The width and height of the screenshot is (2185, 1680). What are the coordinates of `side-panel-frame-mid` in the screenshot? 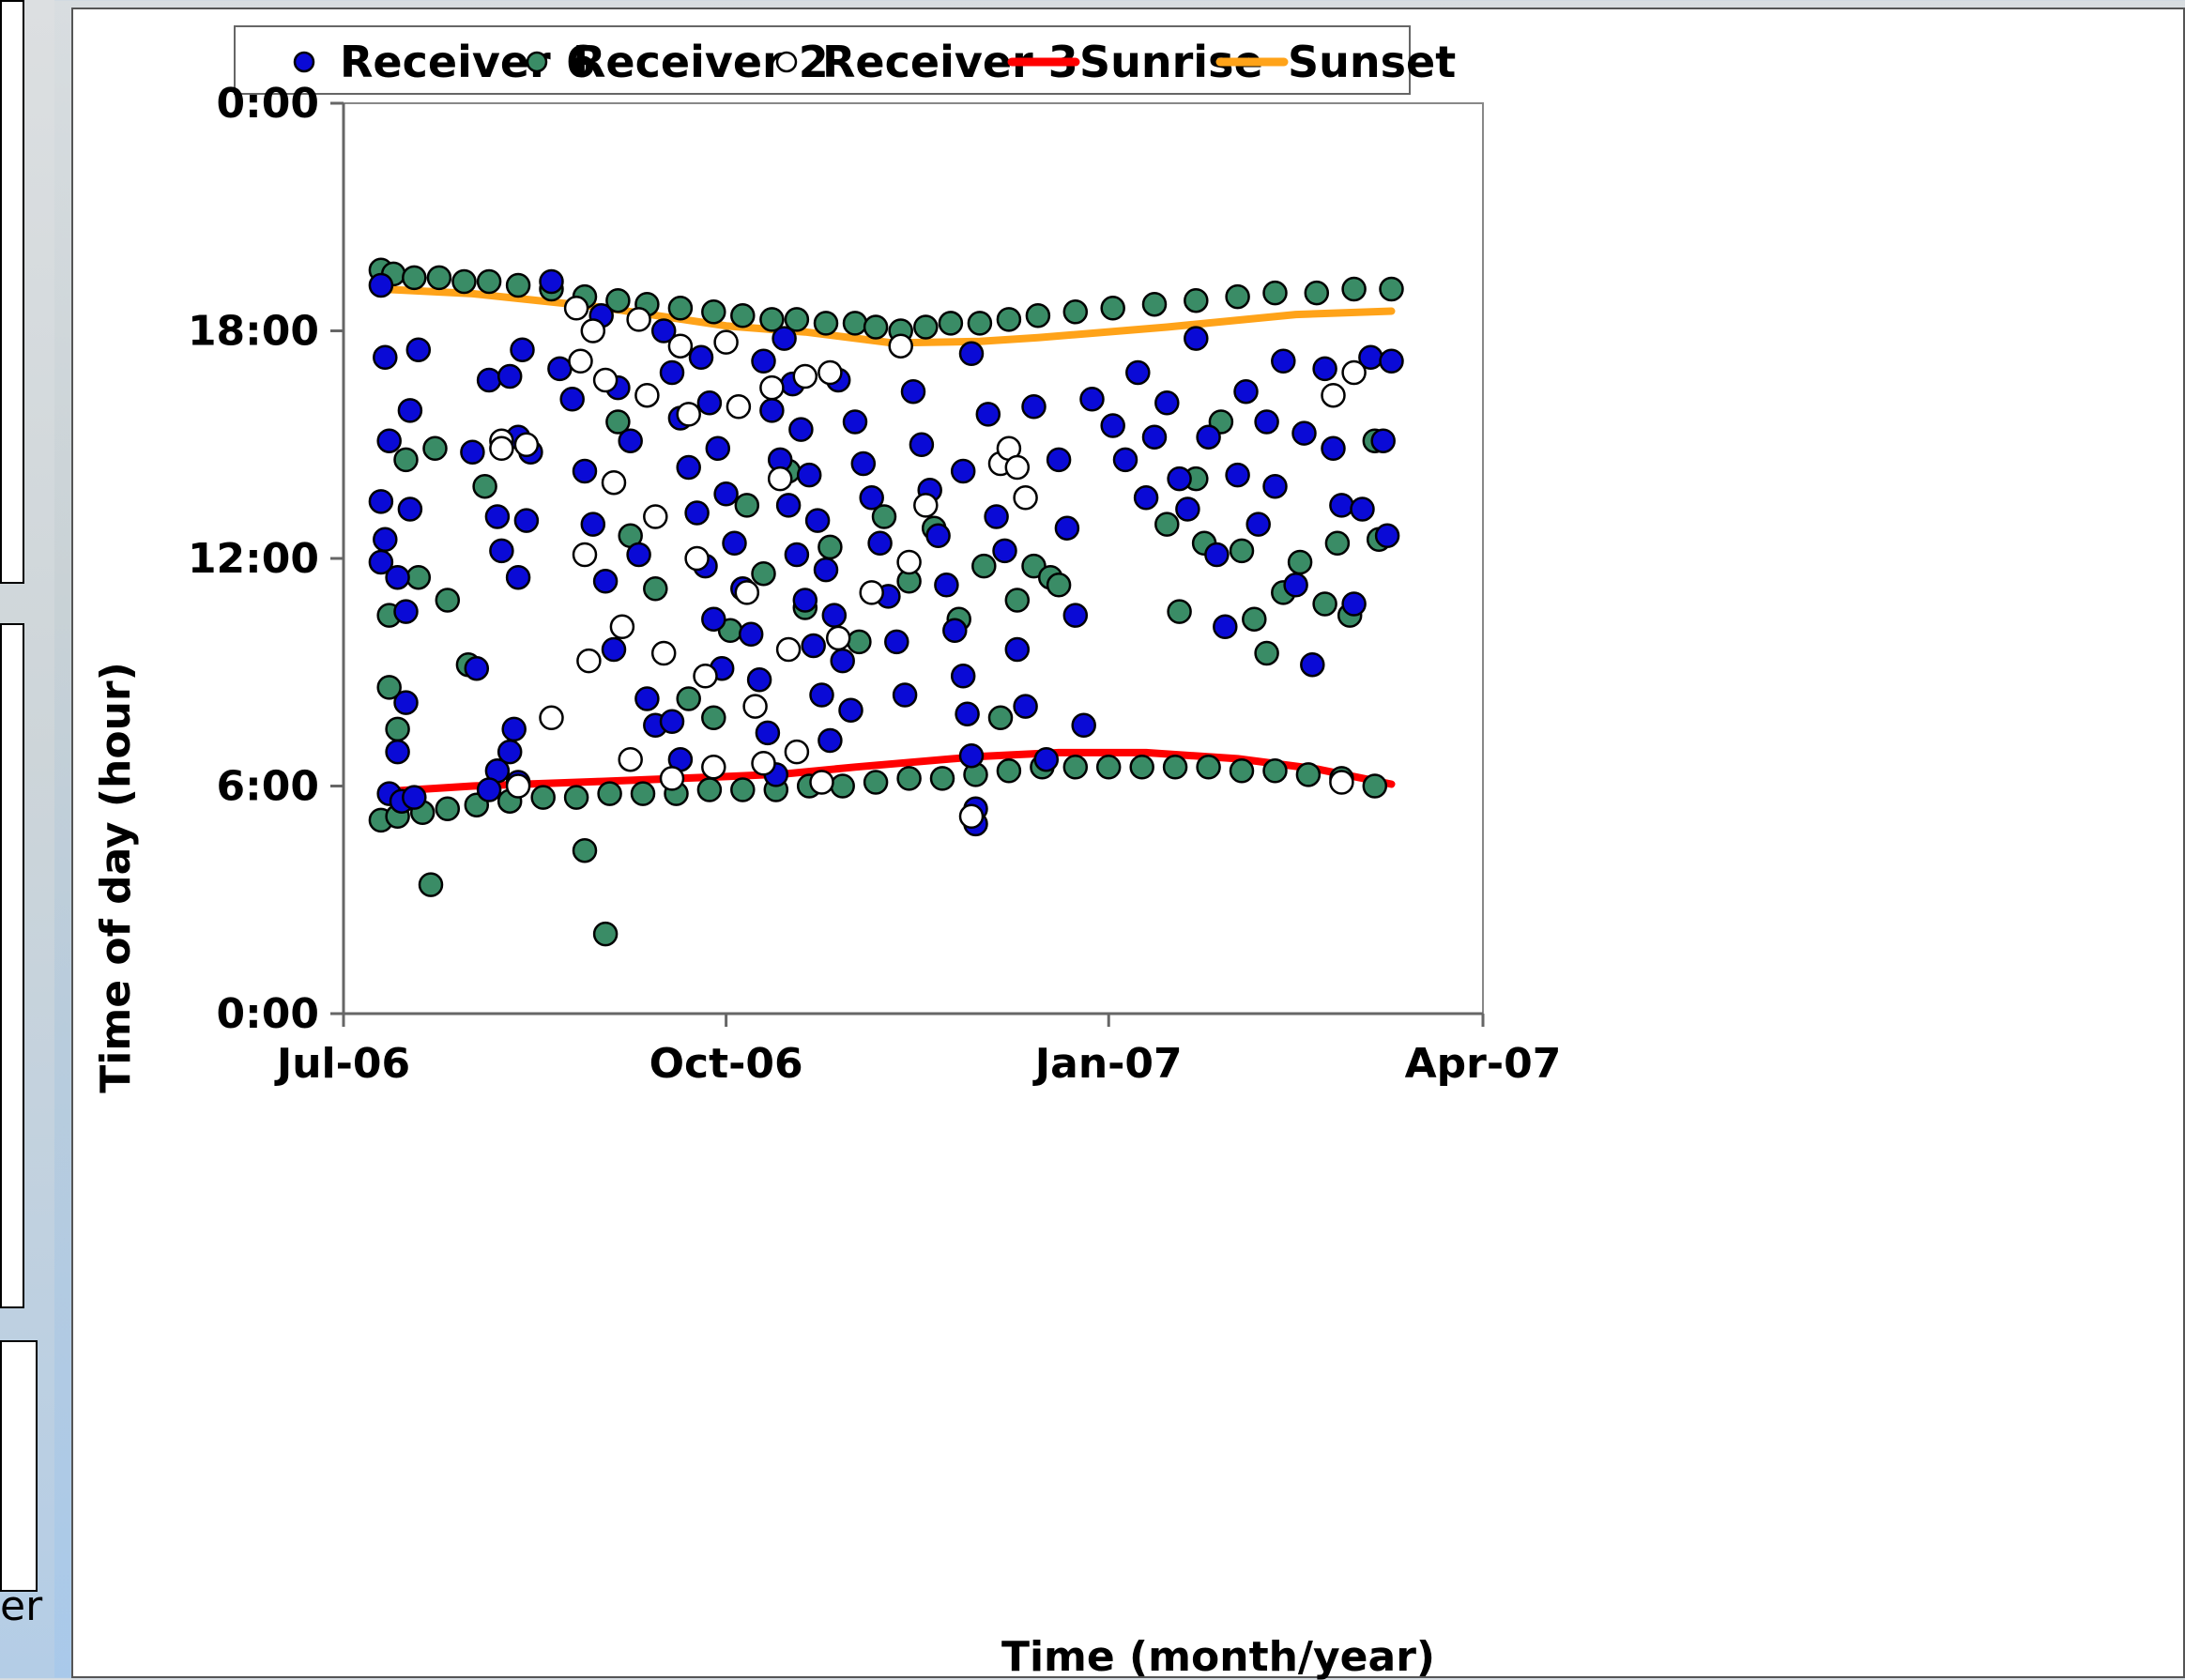 It's located at (12, 965).